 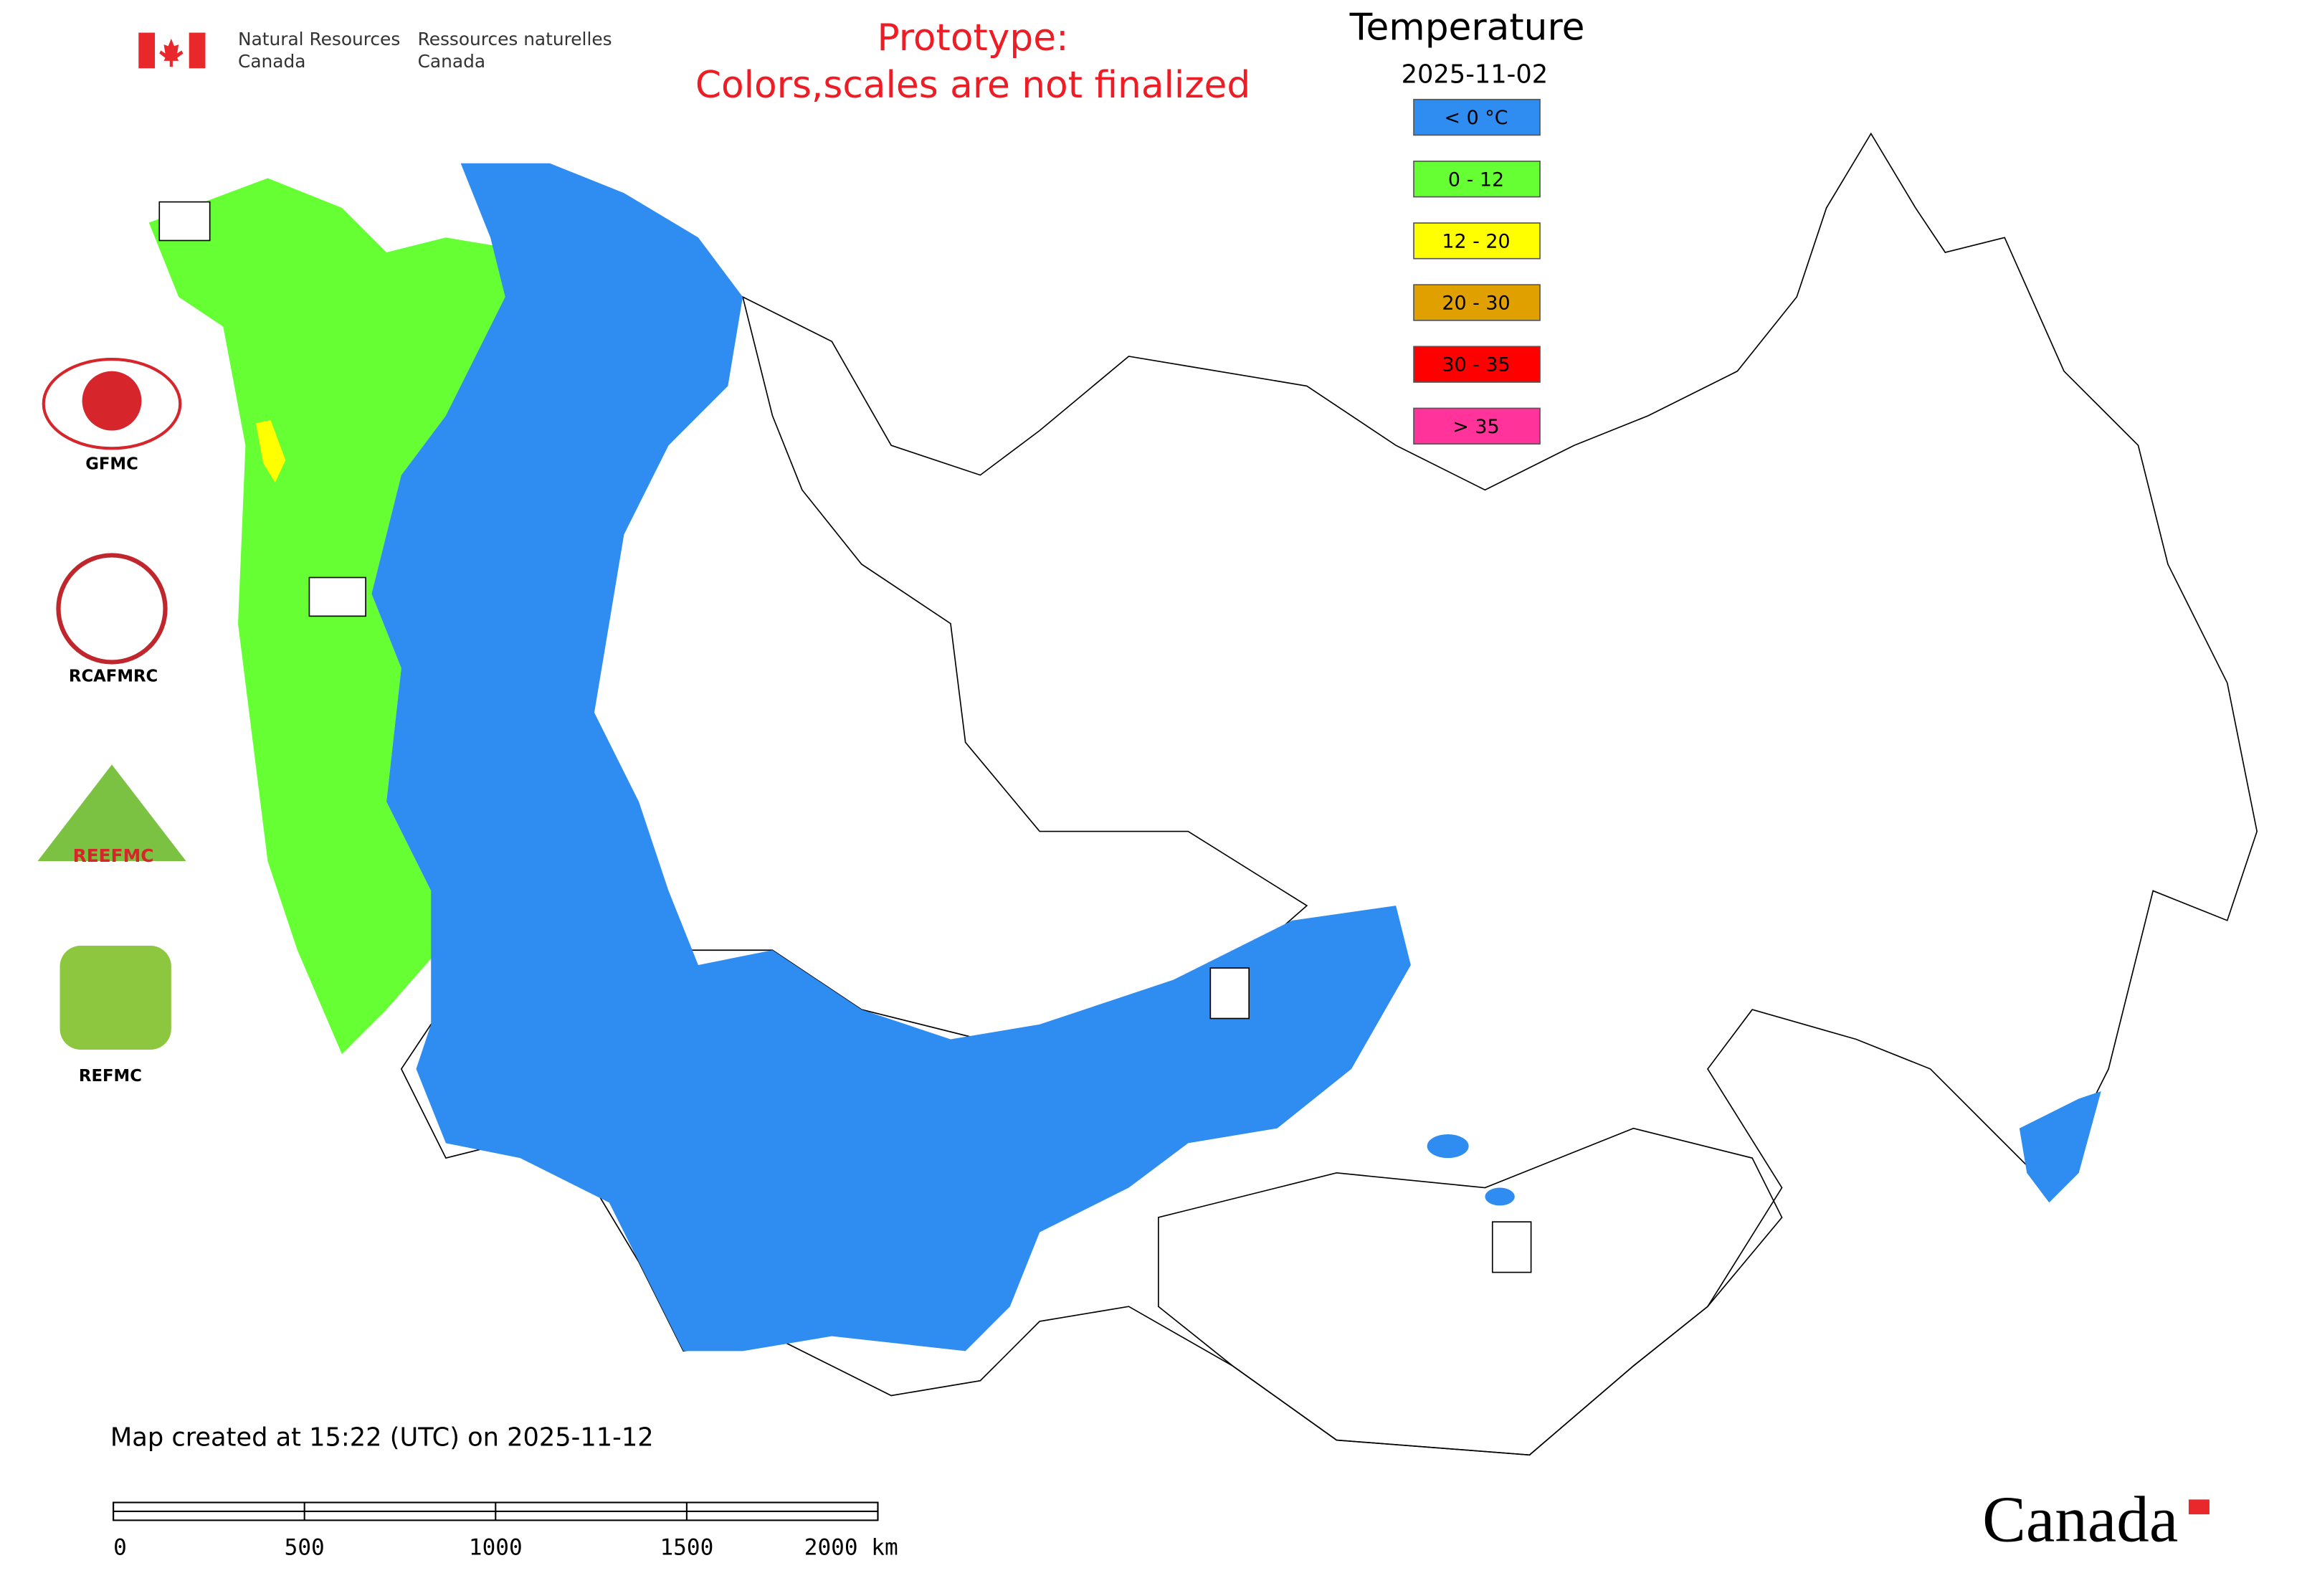 I want to click on legend-label: 0 - 12, so click(x=1476, y=179).